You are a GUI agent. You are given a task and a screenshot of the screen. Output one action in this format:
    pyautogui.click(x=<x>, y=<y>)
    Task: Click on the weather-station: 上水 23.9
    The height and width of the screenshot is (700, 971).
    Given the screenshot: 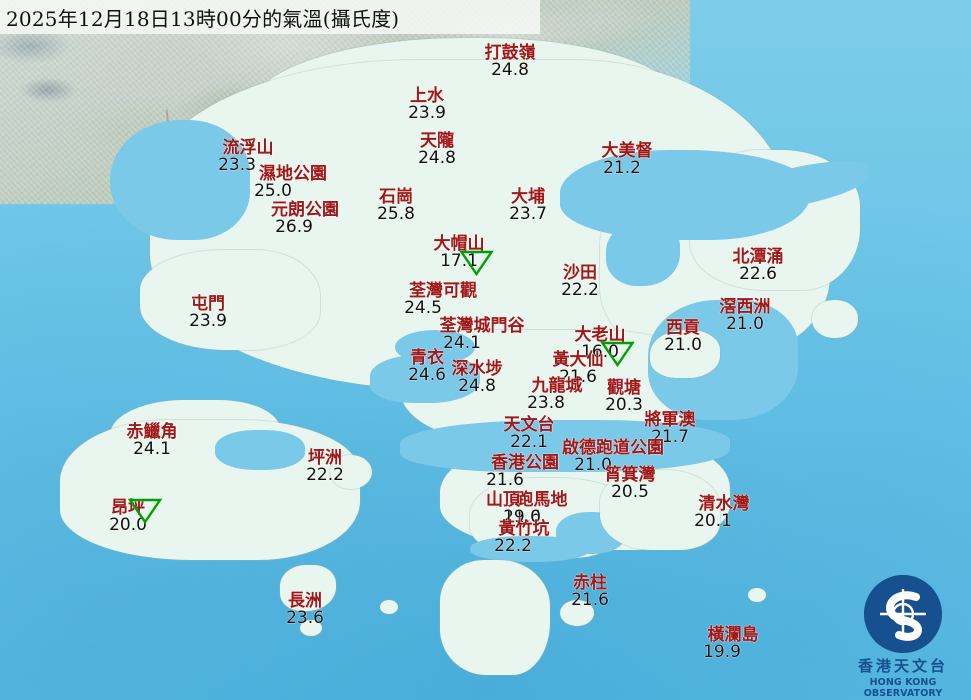 What is the action you would take?
    pyautogui.click(x=427, y=105)
    